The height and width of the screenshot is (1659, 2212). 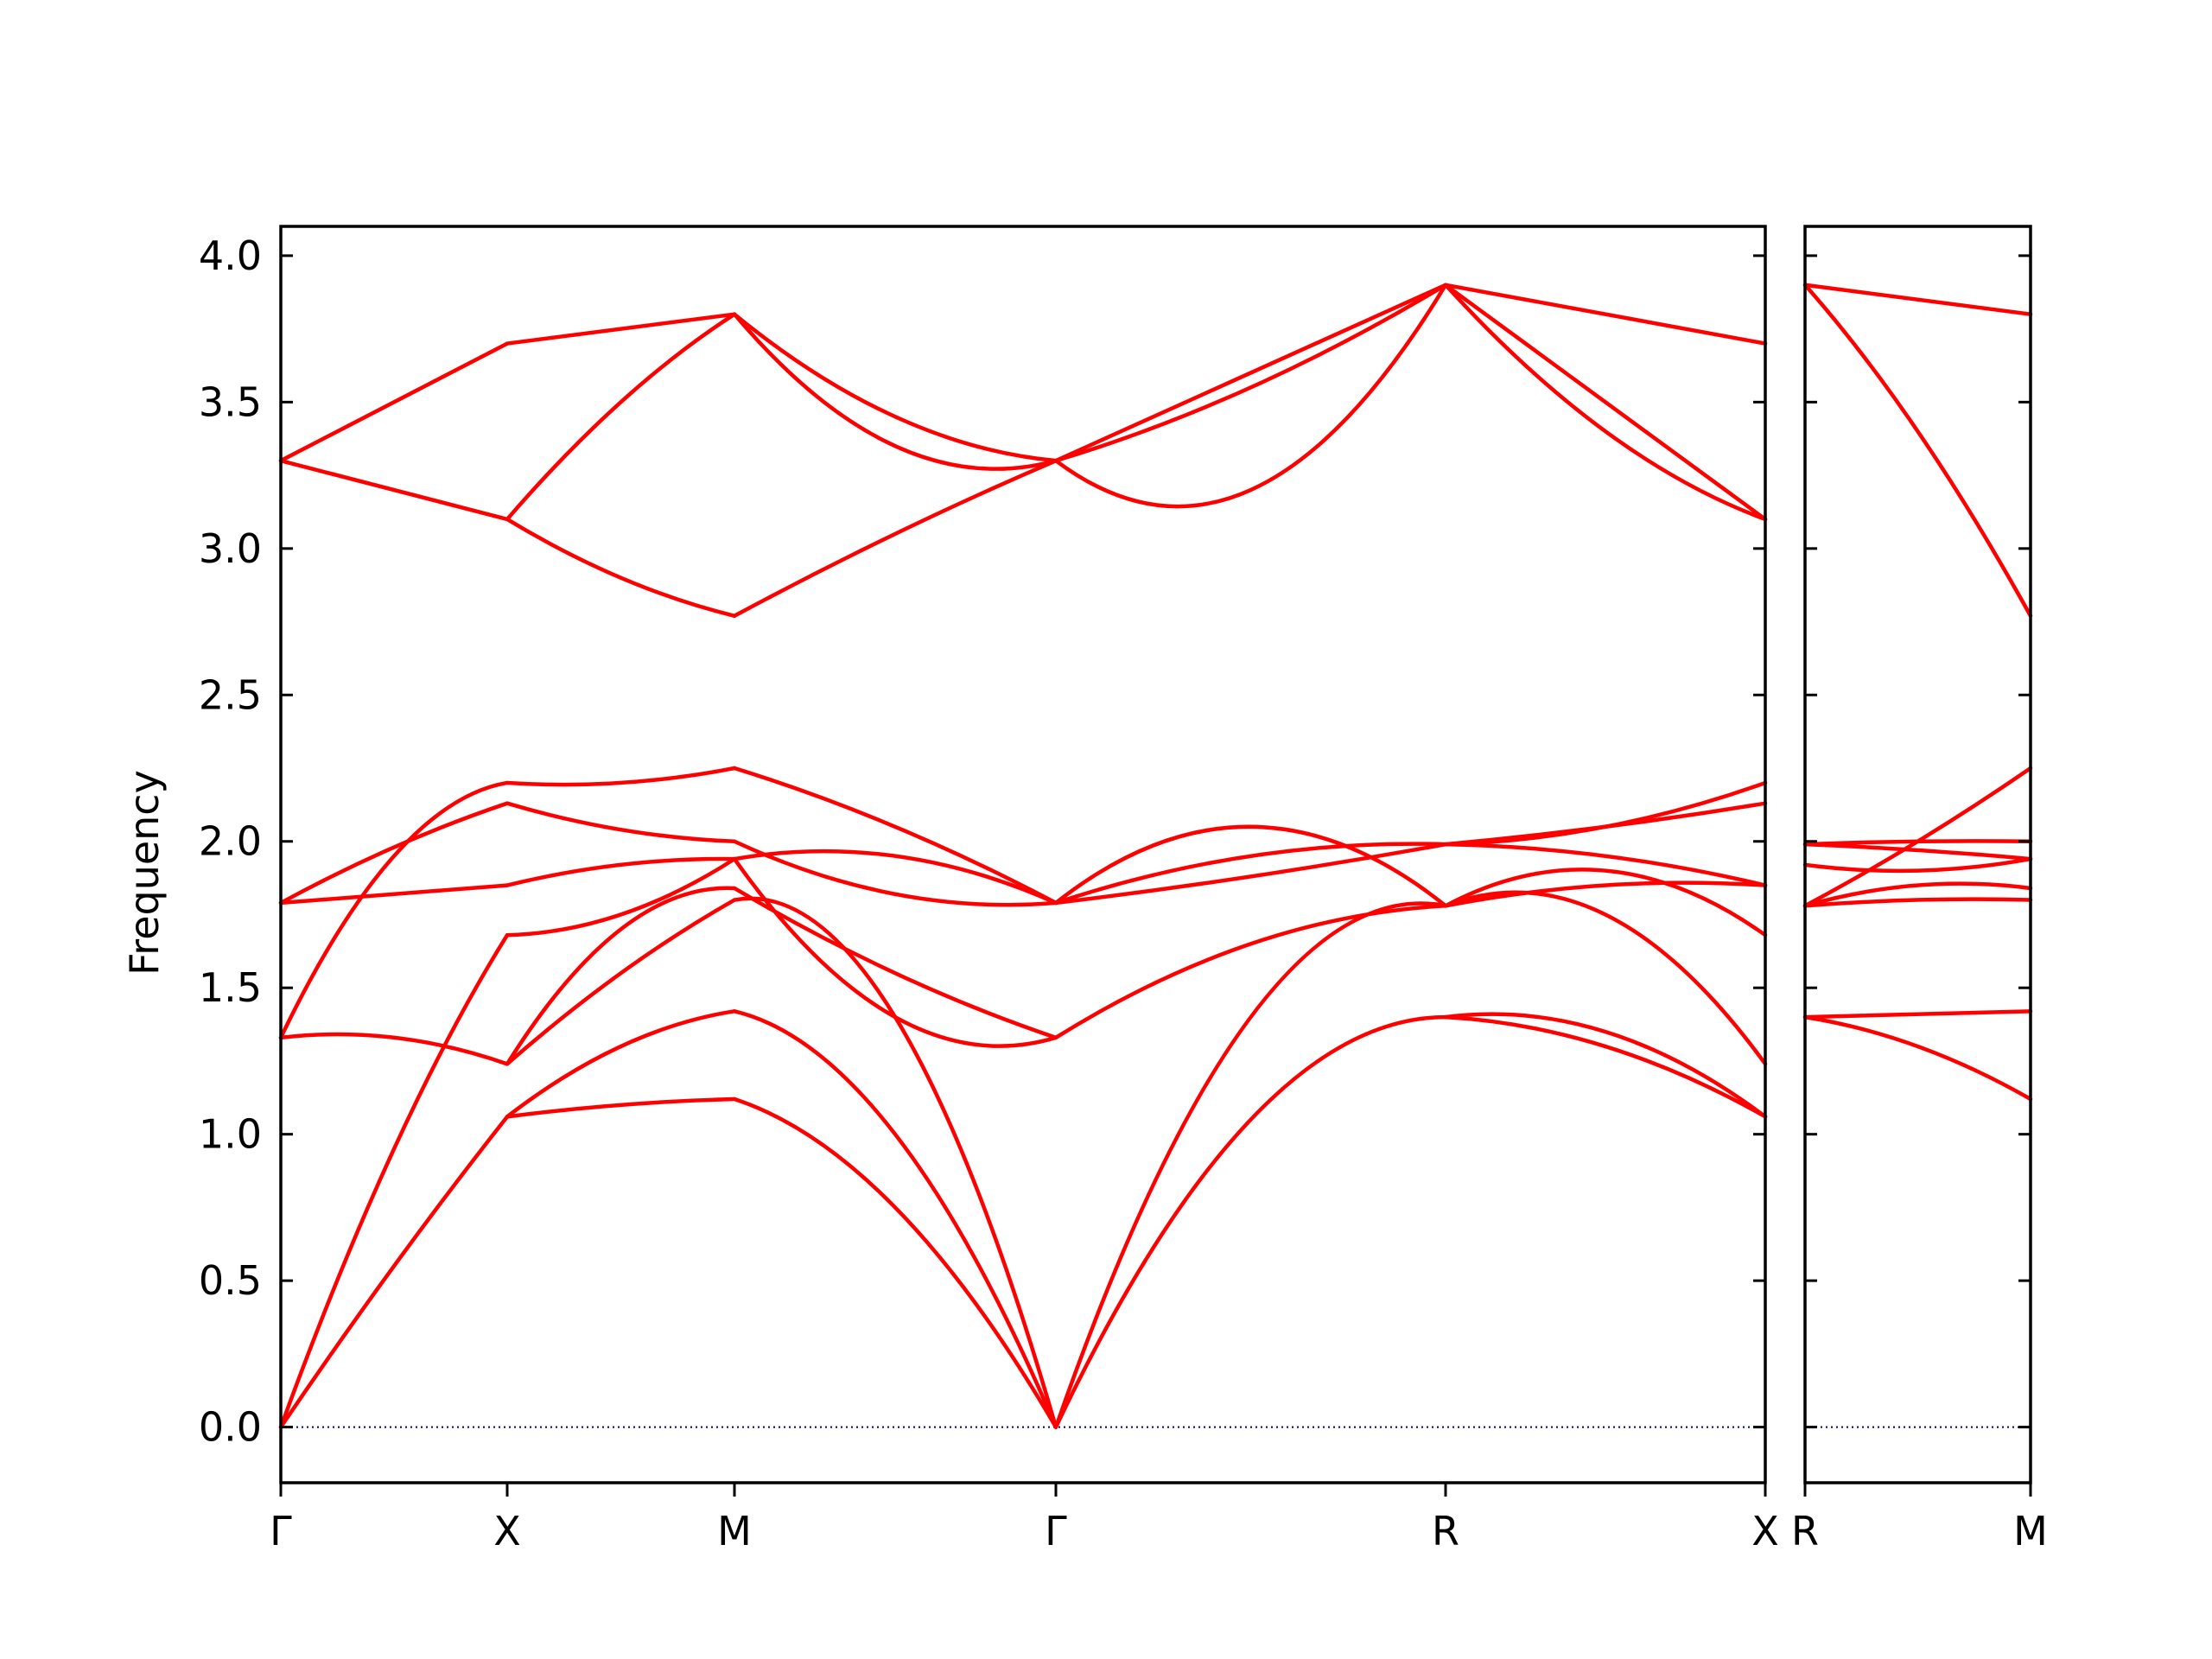 I want to click on band-main-seg0-b6, so click(x=394, y=490).